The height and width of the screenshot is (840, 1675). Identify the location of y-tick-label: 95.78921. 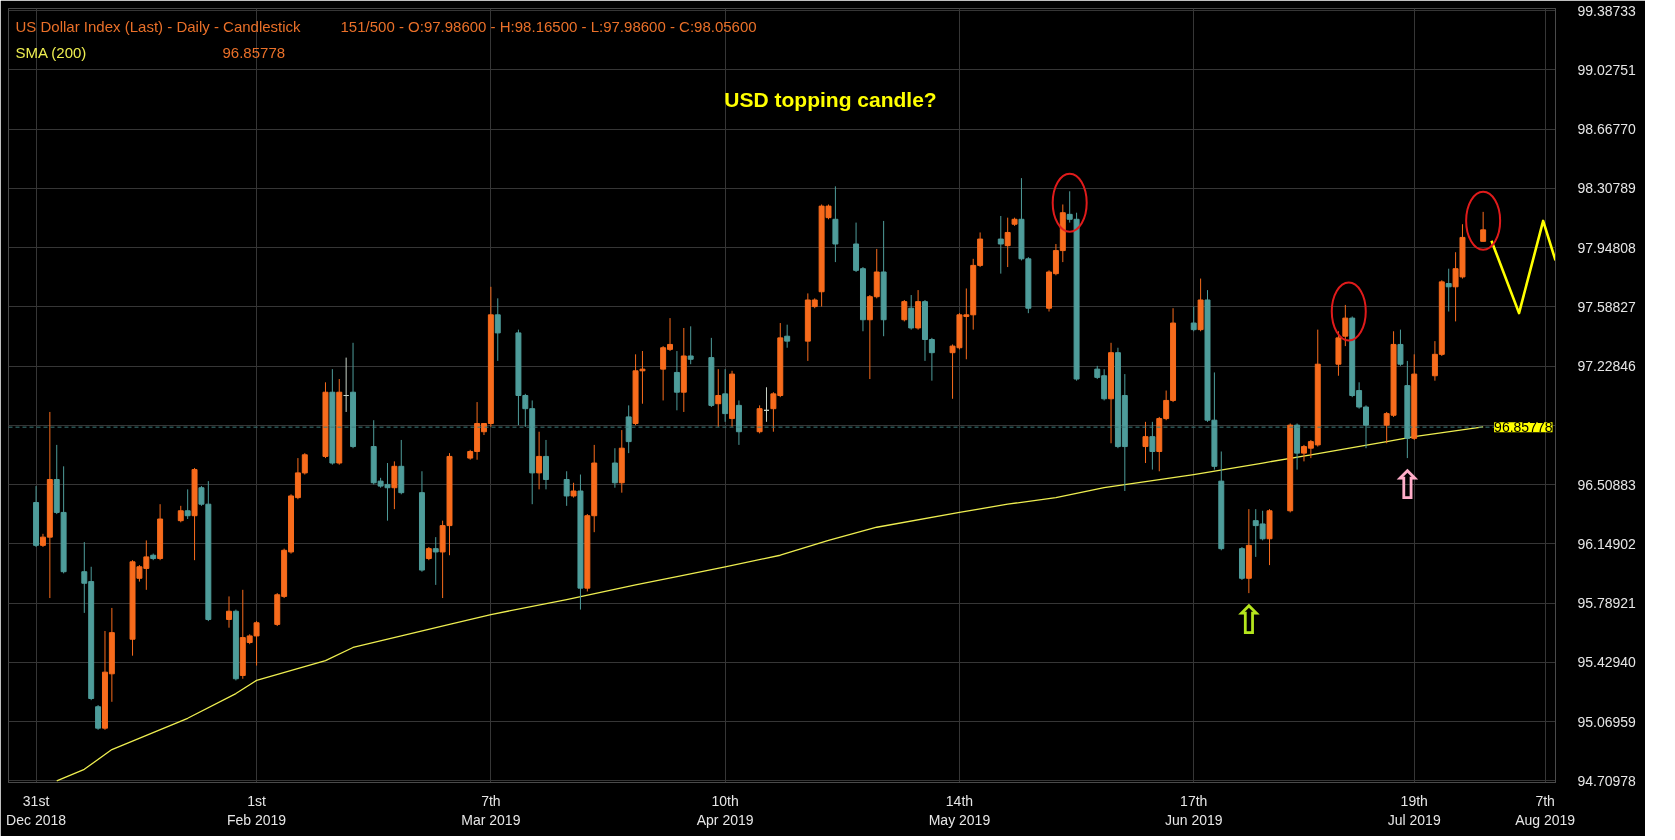
(1607, 603).